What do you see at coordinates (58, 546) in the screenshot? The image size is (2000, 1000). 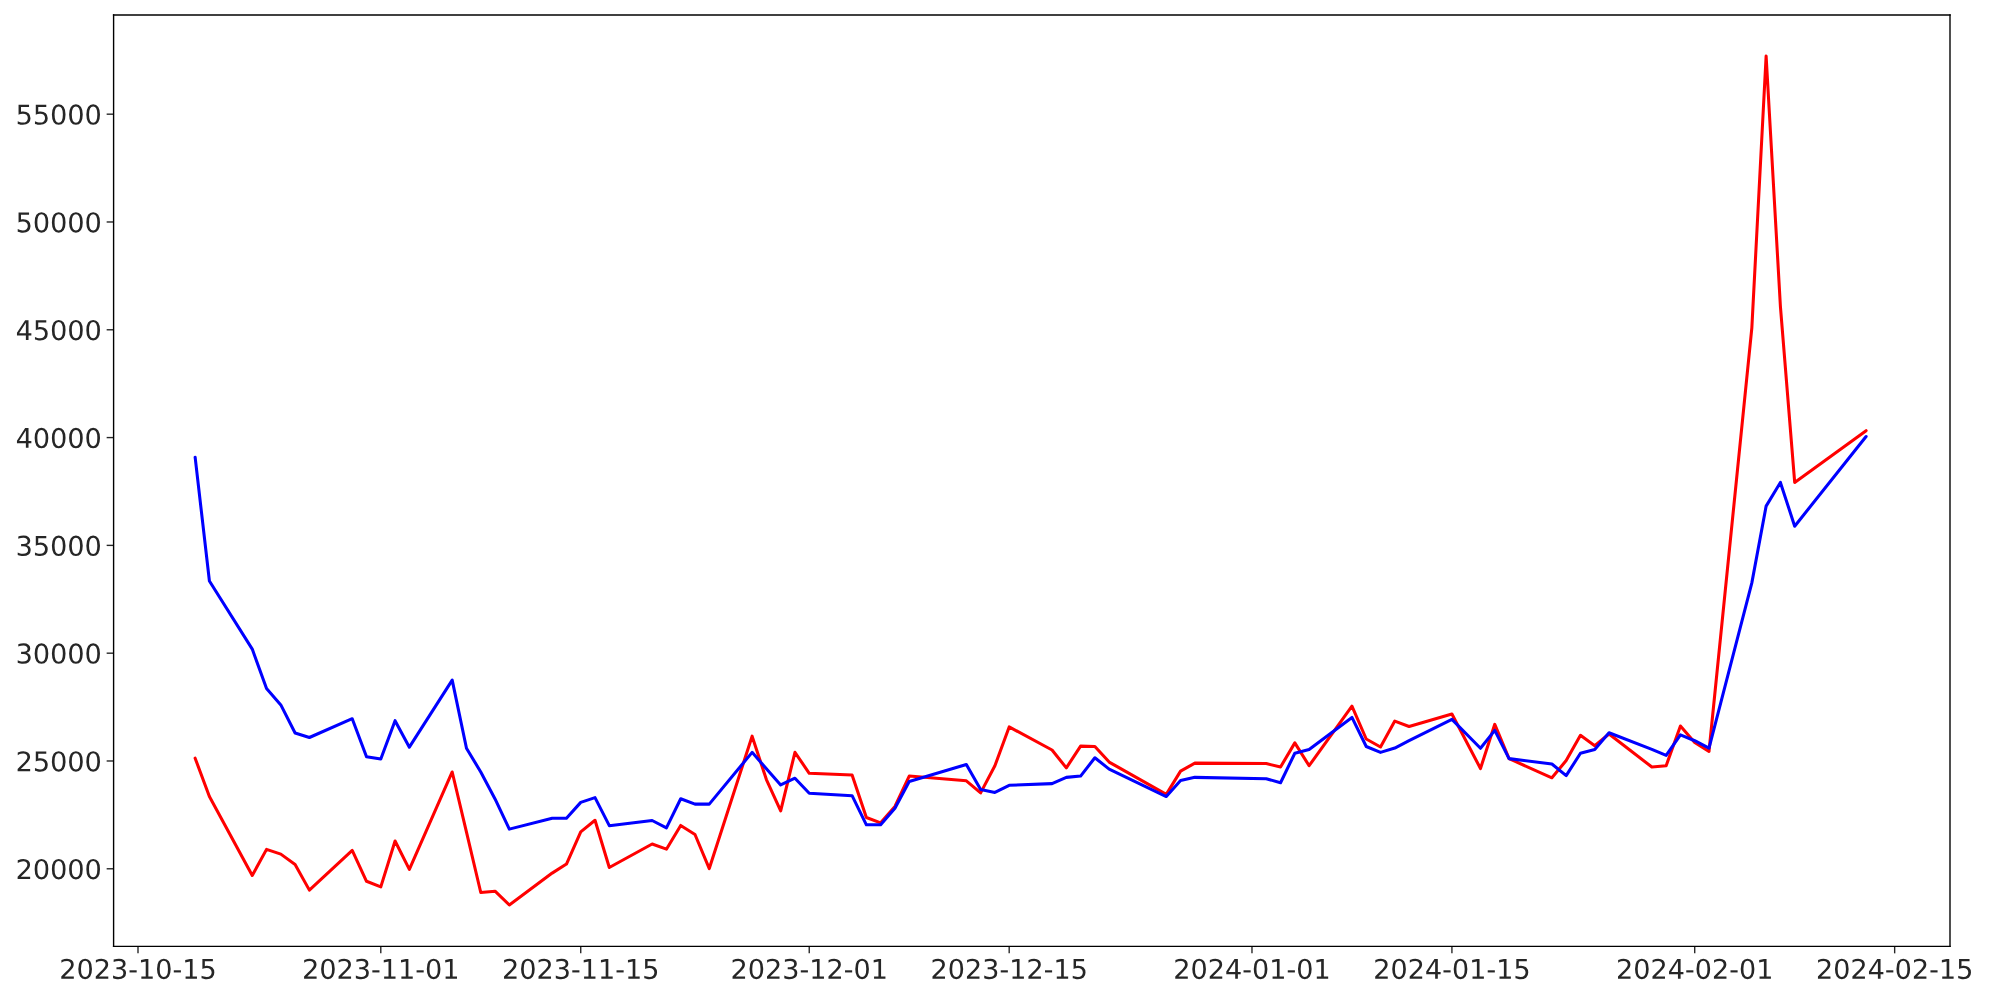 I see `y-tick-label: 35000` at bounding box center [58, 546].